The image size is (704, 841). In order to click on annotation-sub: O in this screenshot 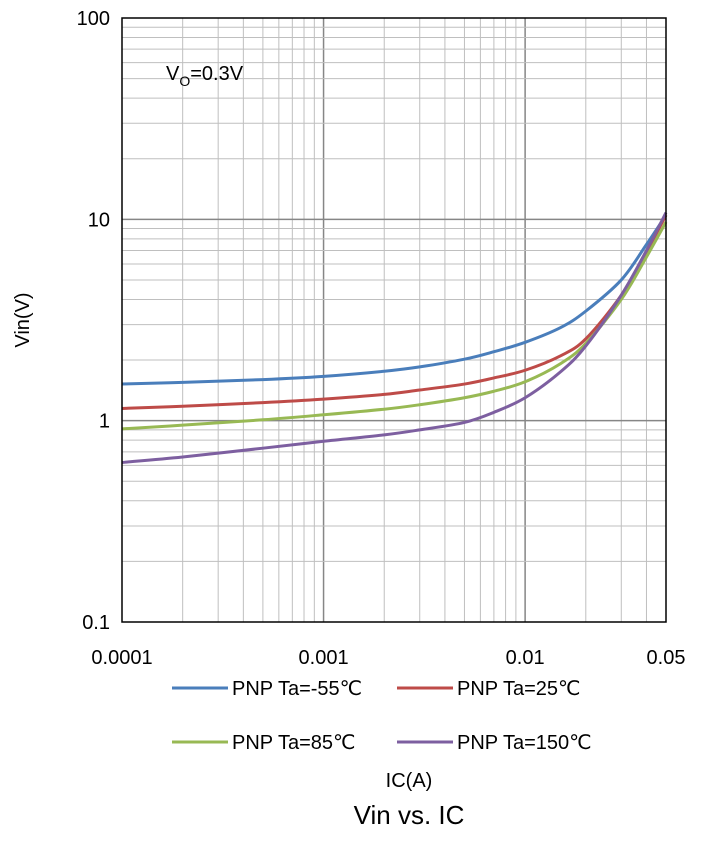, I will do `click(184, 81)`.